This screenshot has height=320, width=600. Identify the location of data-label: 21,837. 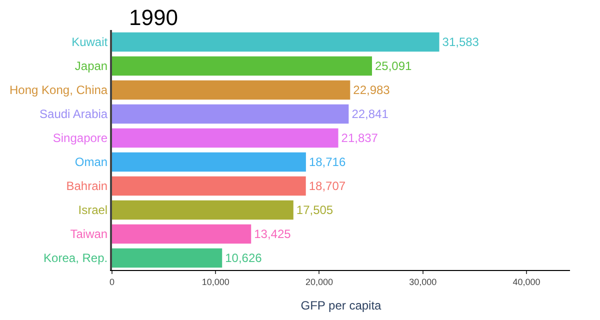
(359, 138).